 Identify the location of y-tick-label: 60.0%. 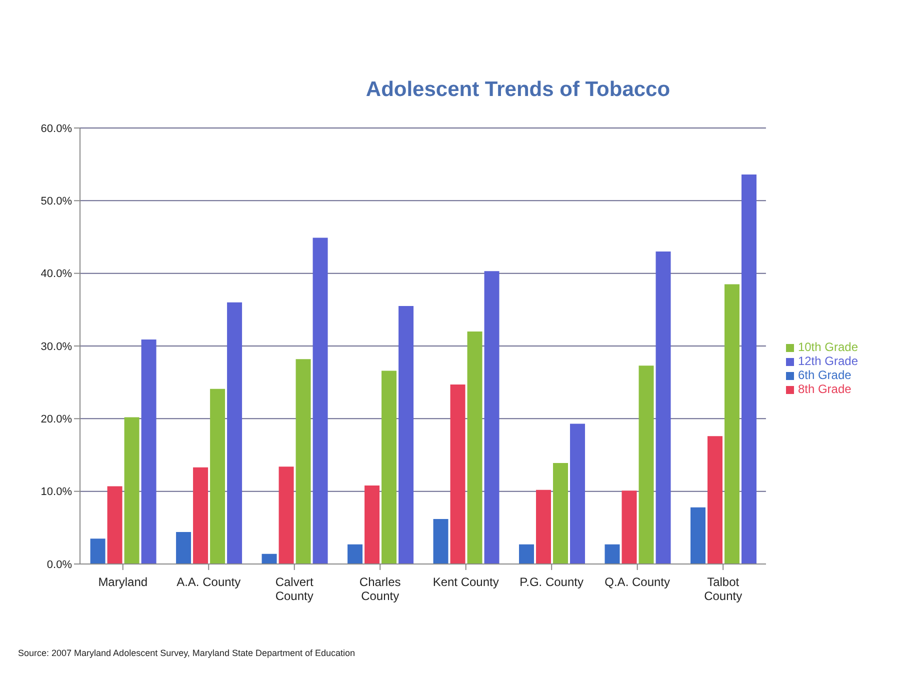
(56, 128).